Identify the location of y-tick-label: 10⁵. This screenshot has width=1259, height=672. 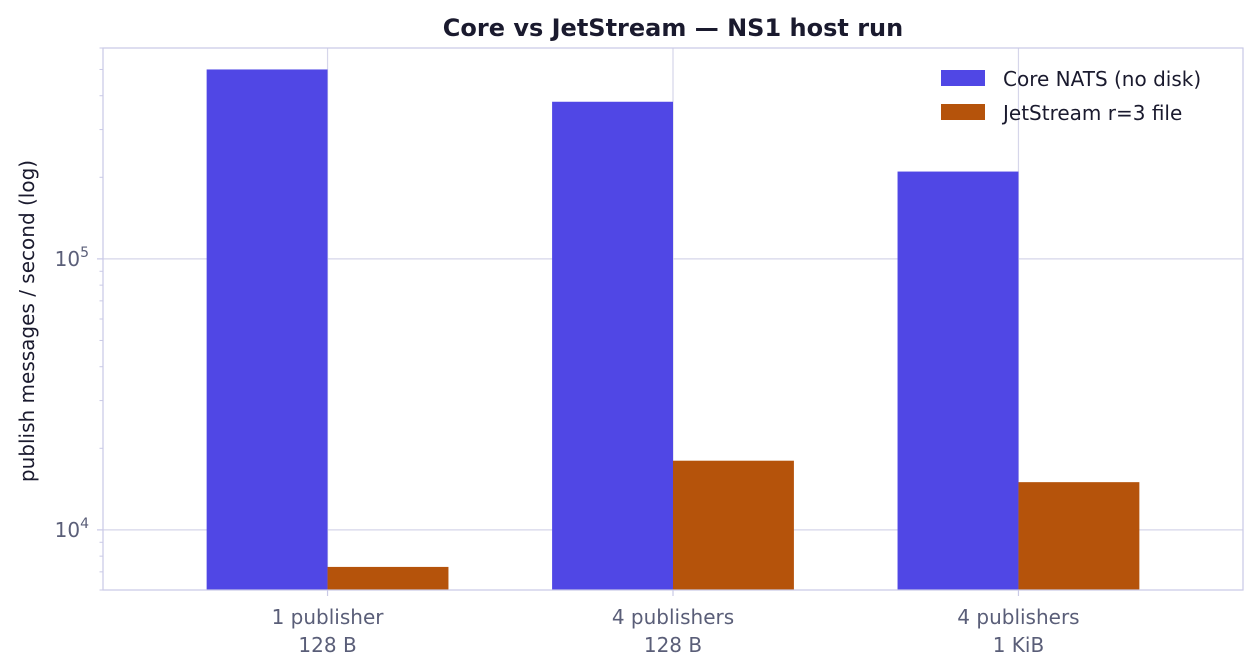
(72, 258).